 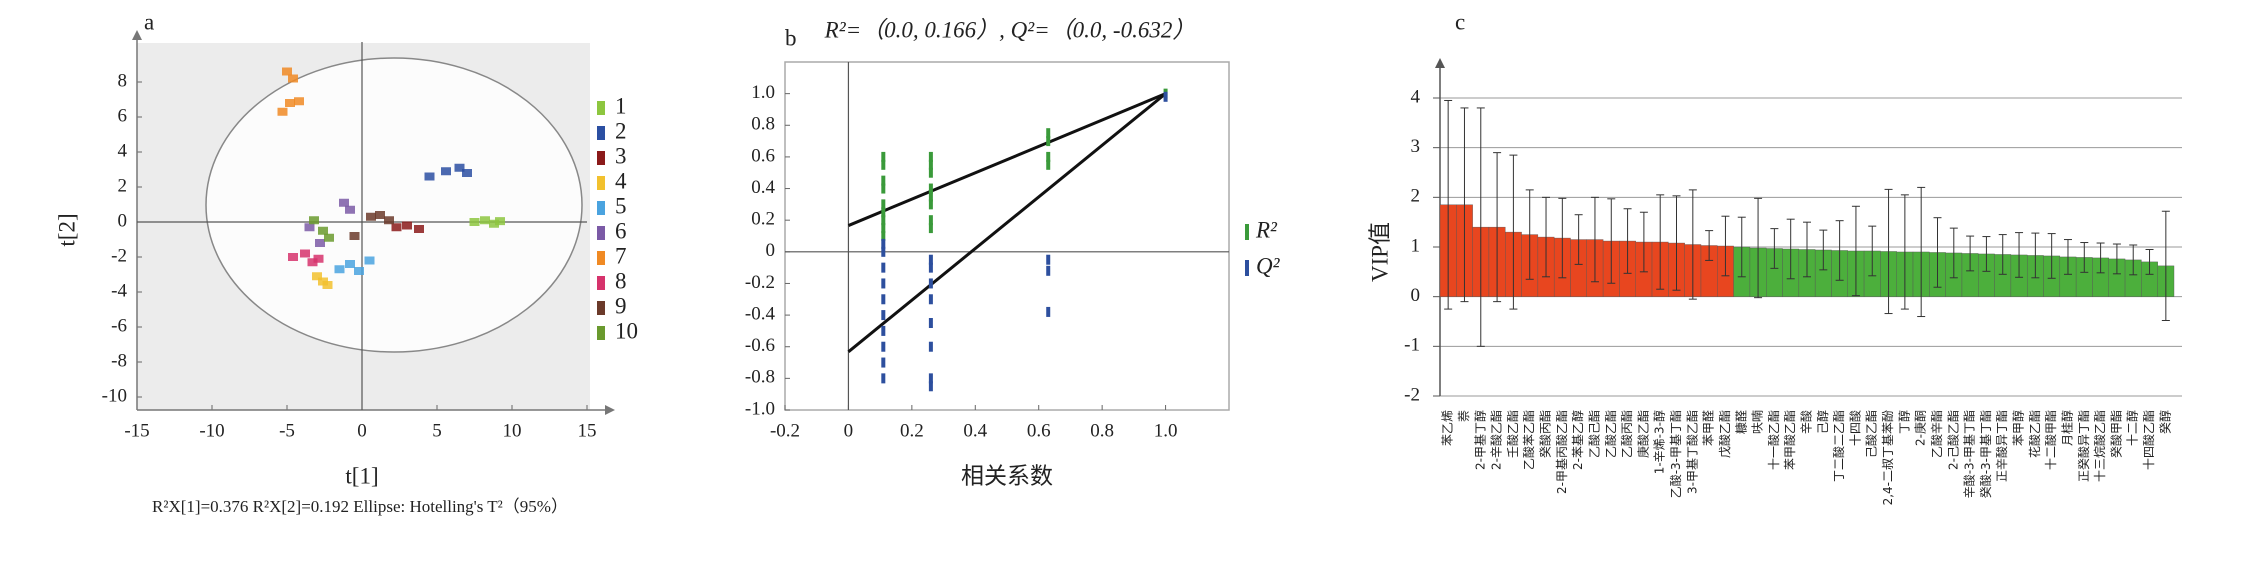 I want to click on x-tick-label: 2-甲基丁醇, so click(x=1479, y=440).